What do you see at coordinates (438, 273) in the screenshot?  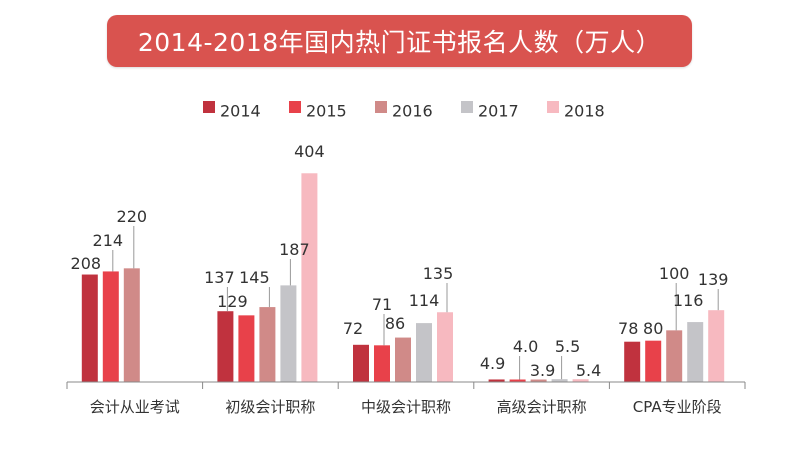 I see `data-label-2018-2: 135` at bounding box center [438, 273].